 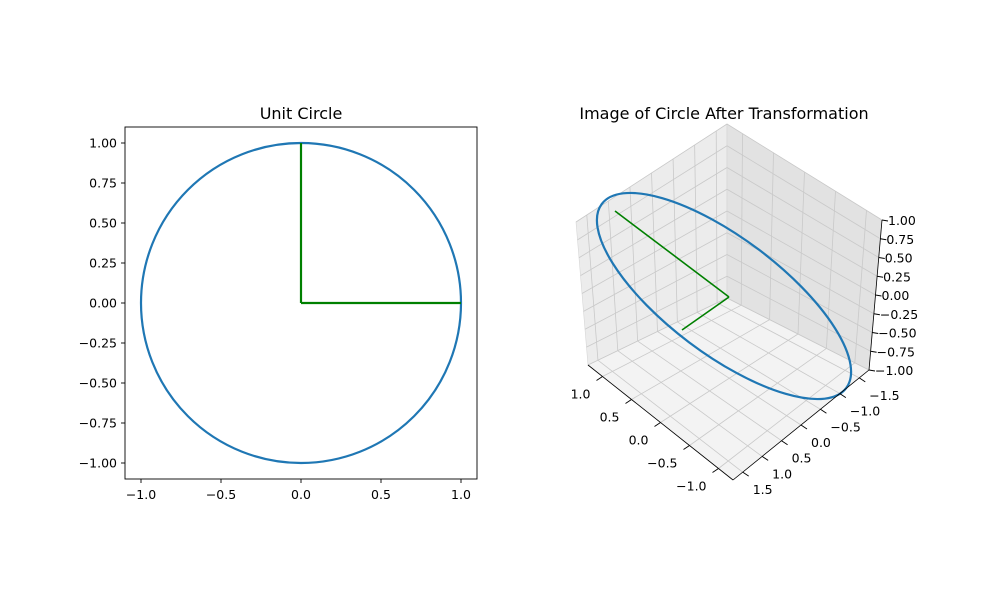 I want to click on x3d-tick-label: −0.5, so click(x=662, y=463).